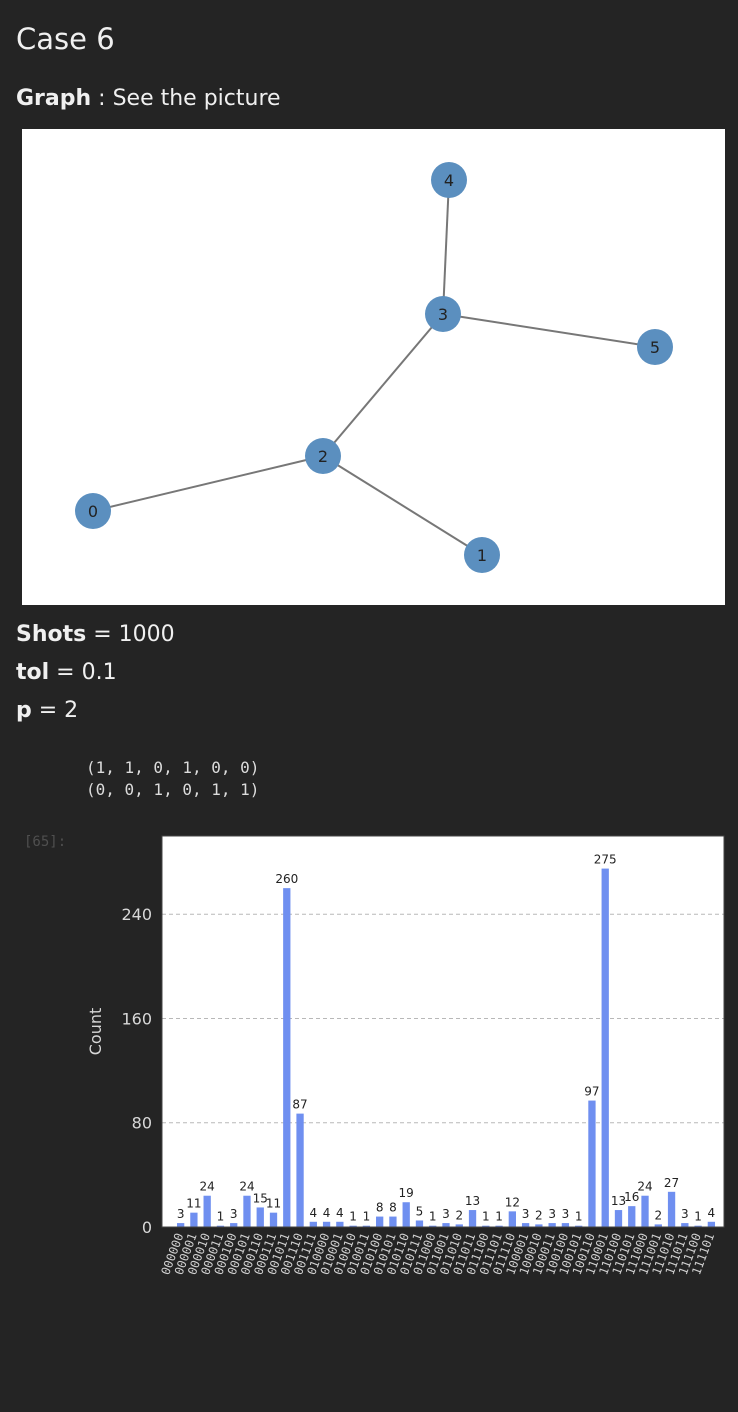 The width and height of the screenshot is (738, 1412). Describe the element at coordinates (671, 1183) in the screenshot. I see `bar-value-label: 27` at that location.